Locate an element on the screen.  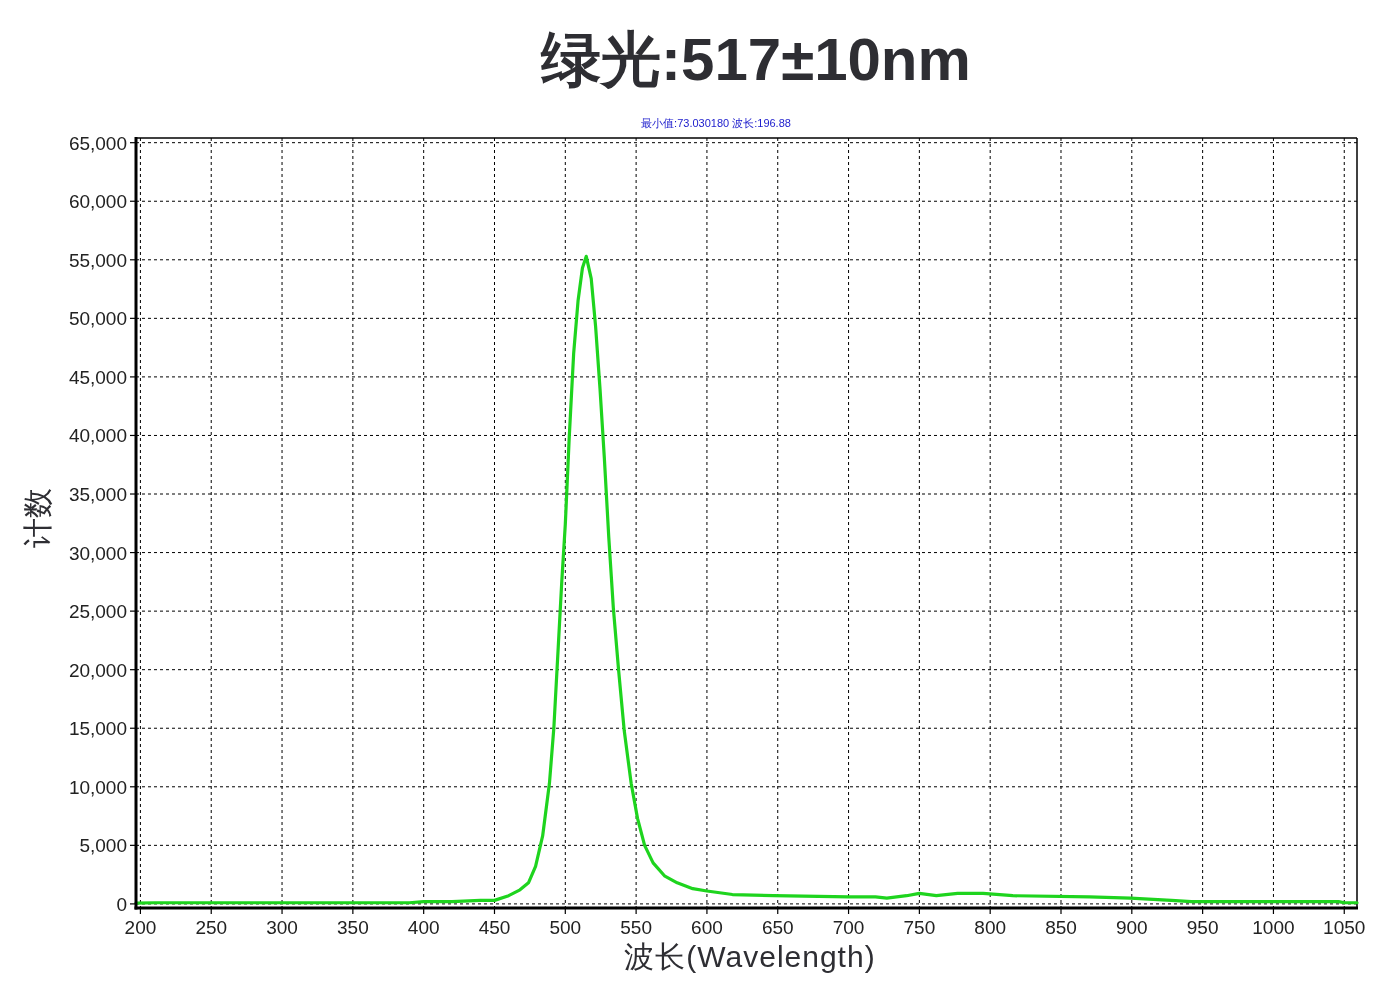
y-tick-label: 5,000 is located at coordinates (103, 846).